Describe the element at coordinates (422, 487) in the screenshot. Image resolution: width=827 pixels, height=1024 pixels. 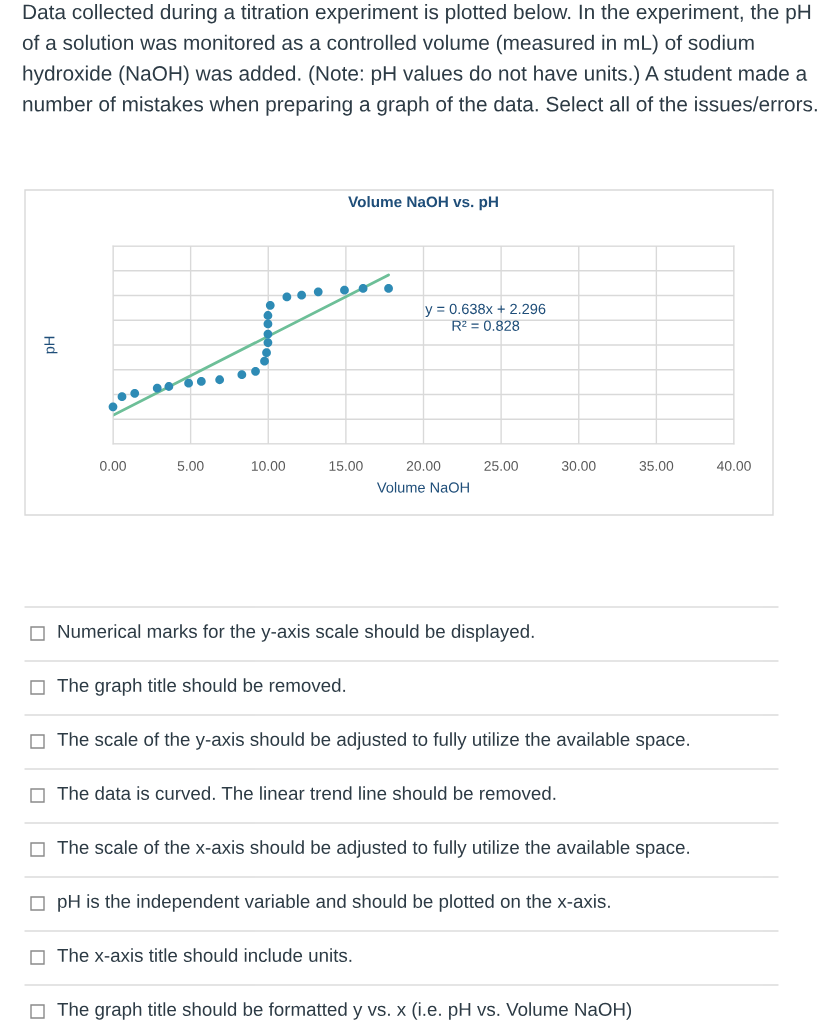
I see `x-axis-title: Volume NaOH` at that location.